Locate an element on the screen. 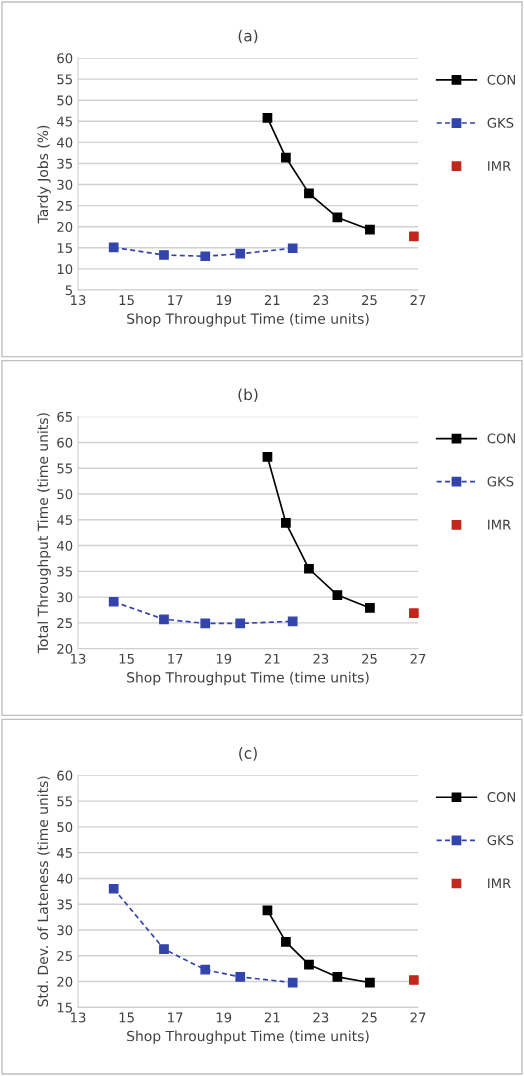 The width and height of the screenshot is (524, 1076). y-axis-title: Std. Dev. of Lateness (time units) is located at coordinates (43, 891).